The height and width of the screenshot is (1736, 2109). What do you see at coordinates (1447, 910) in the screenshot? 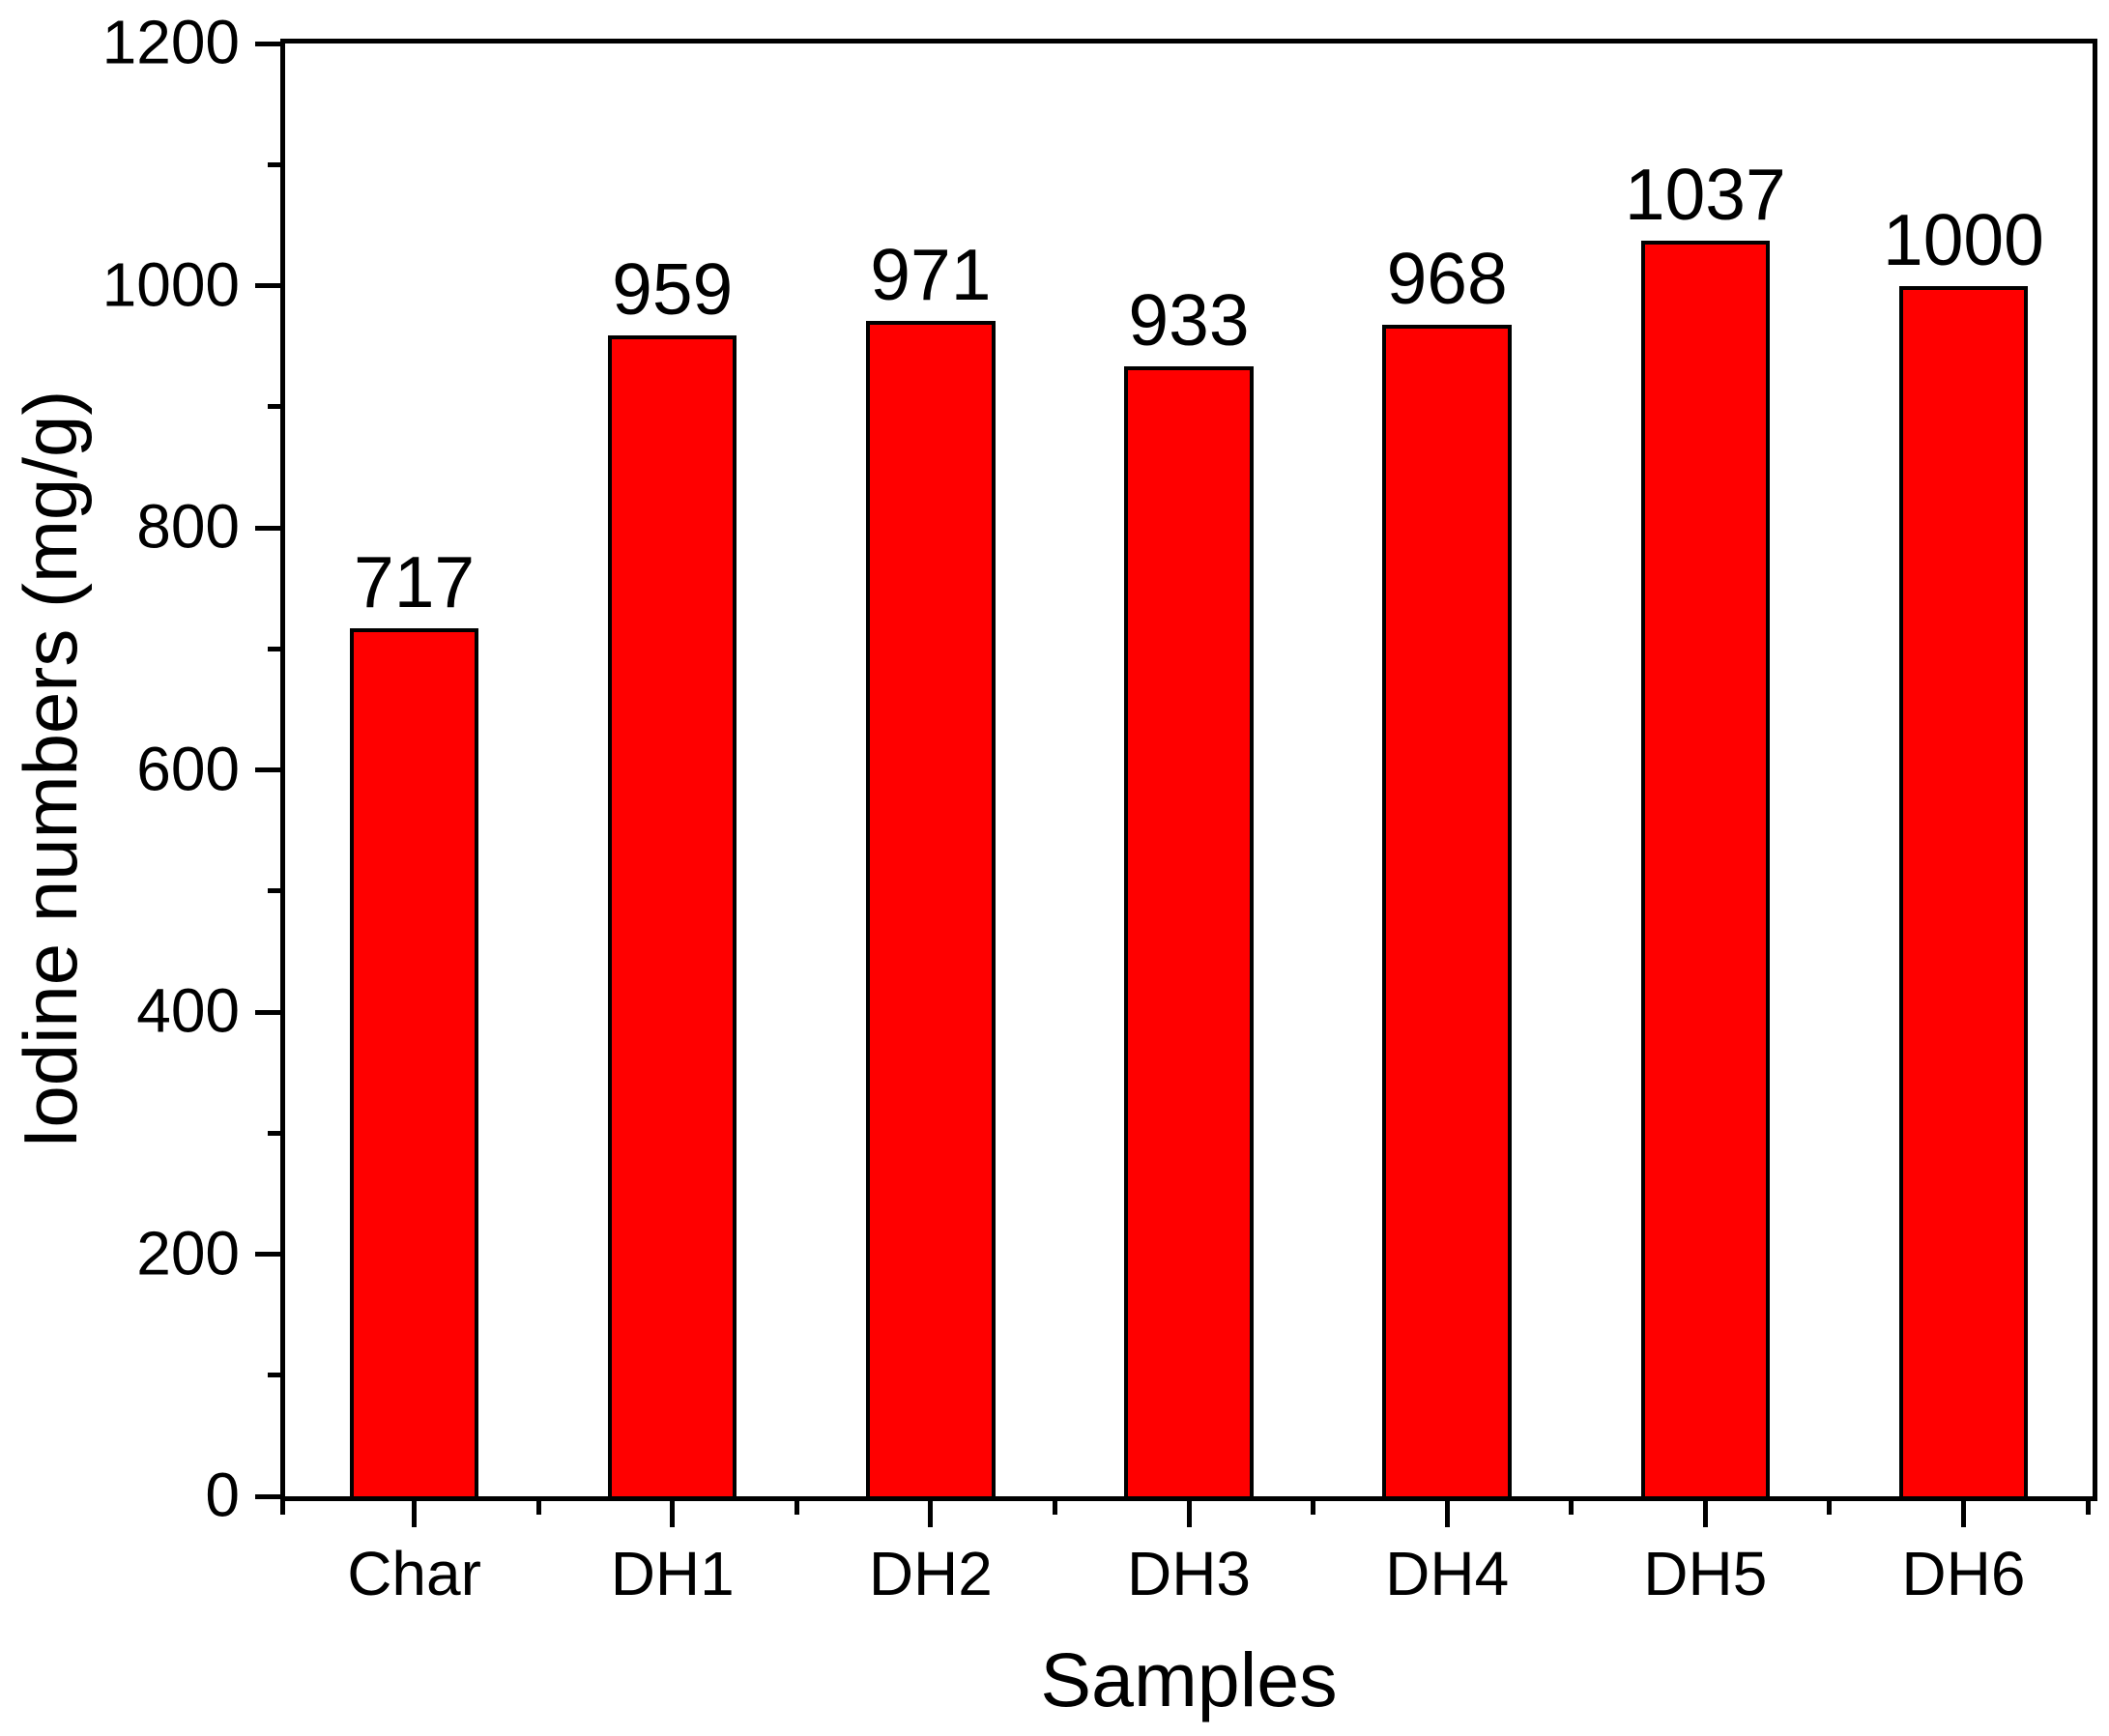
I see `bar-DH4` at bounding box center [1447, 910].